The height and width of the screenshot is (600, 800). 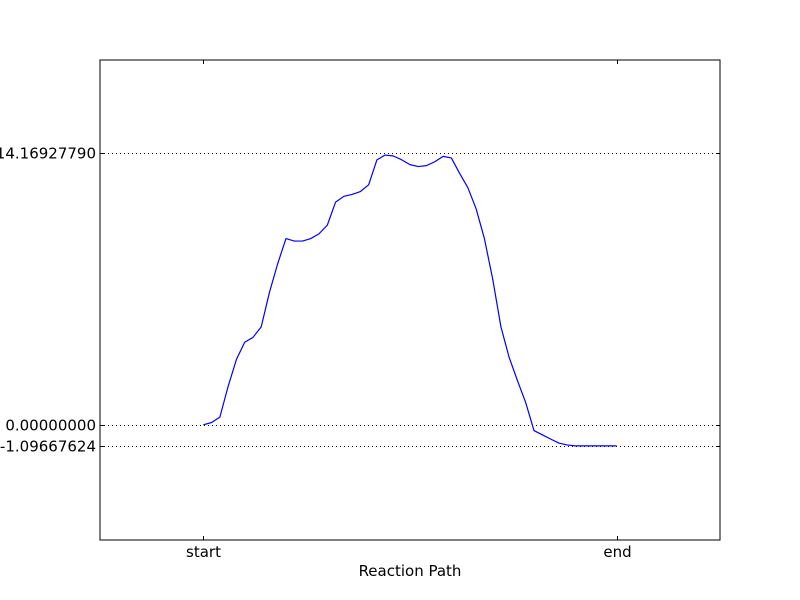 I want to click on y-tick-label: -1.09667624, so click(x=48, y=447).